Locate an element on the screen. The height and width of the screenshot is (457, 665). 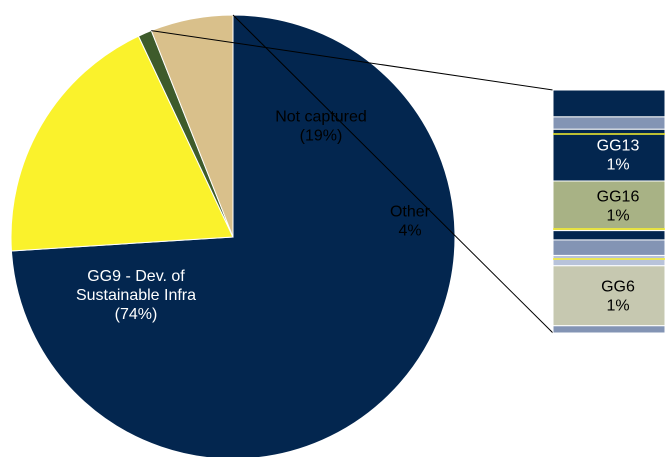
bar-label-gg6-line-1: GG6 is located at coordinates (618, 286).